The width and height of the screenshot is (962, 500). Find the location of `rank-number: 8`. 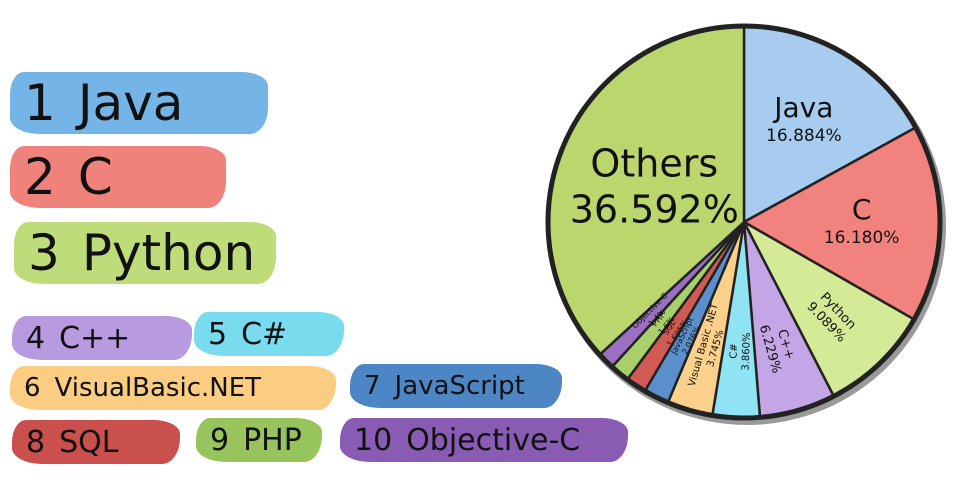

rank-number: 8 is located at coordinates (36, 442).